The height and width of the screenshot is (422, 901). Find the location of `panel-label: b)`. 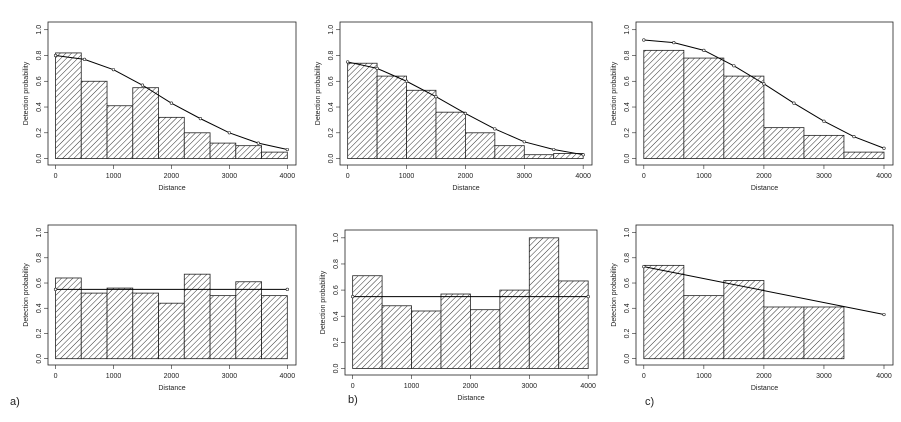

panel-label: b) is located at coordinates (353, 400).